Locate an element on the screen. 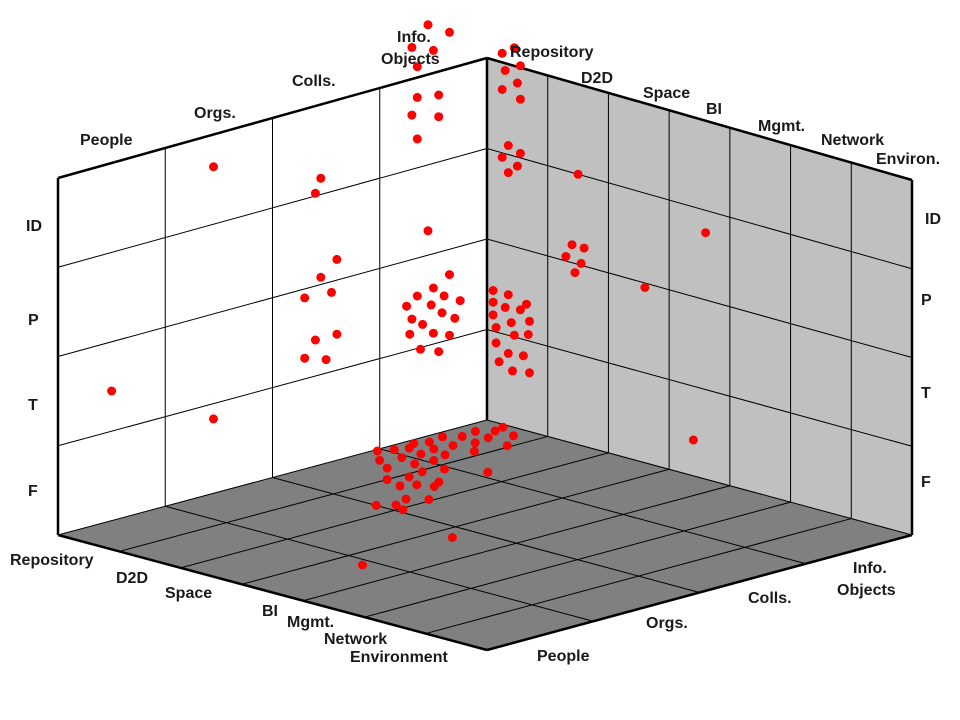 This screenshot has width=960, height=720. tick-floor-info: Info. is located at coordinates (870, 568).